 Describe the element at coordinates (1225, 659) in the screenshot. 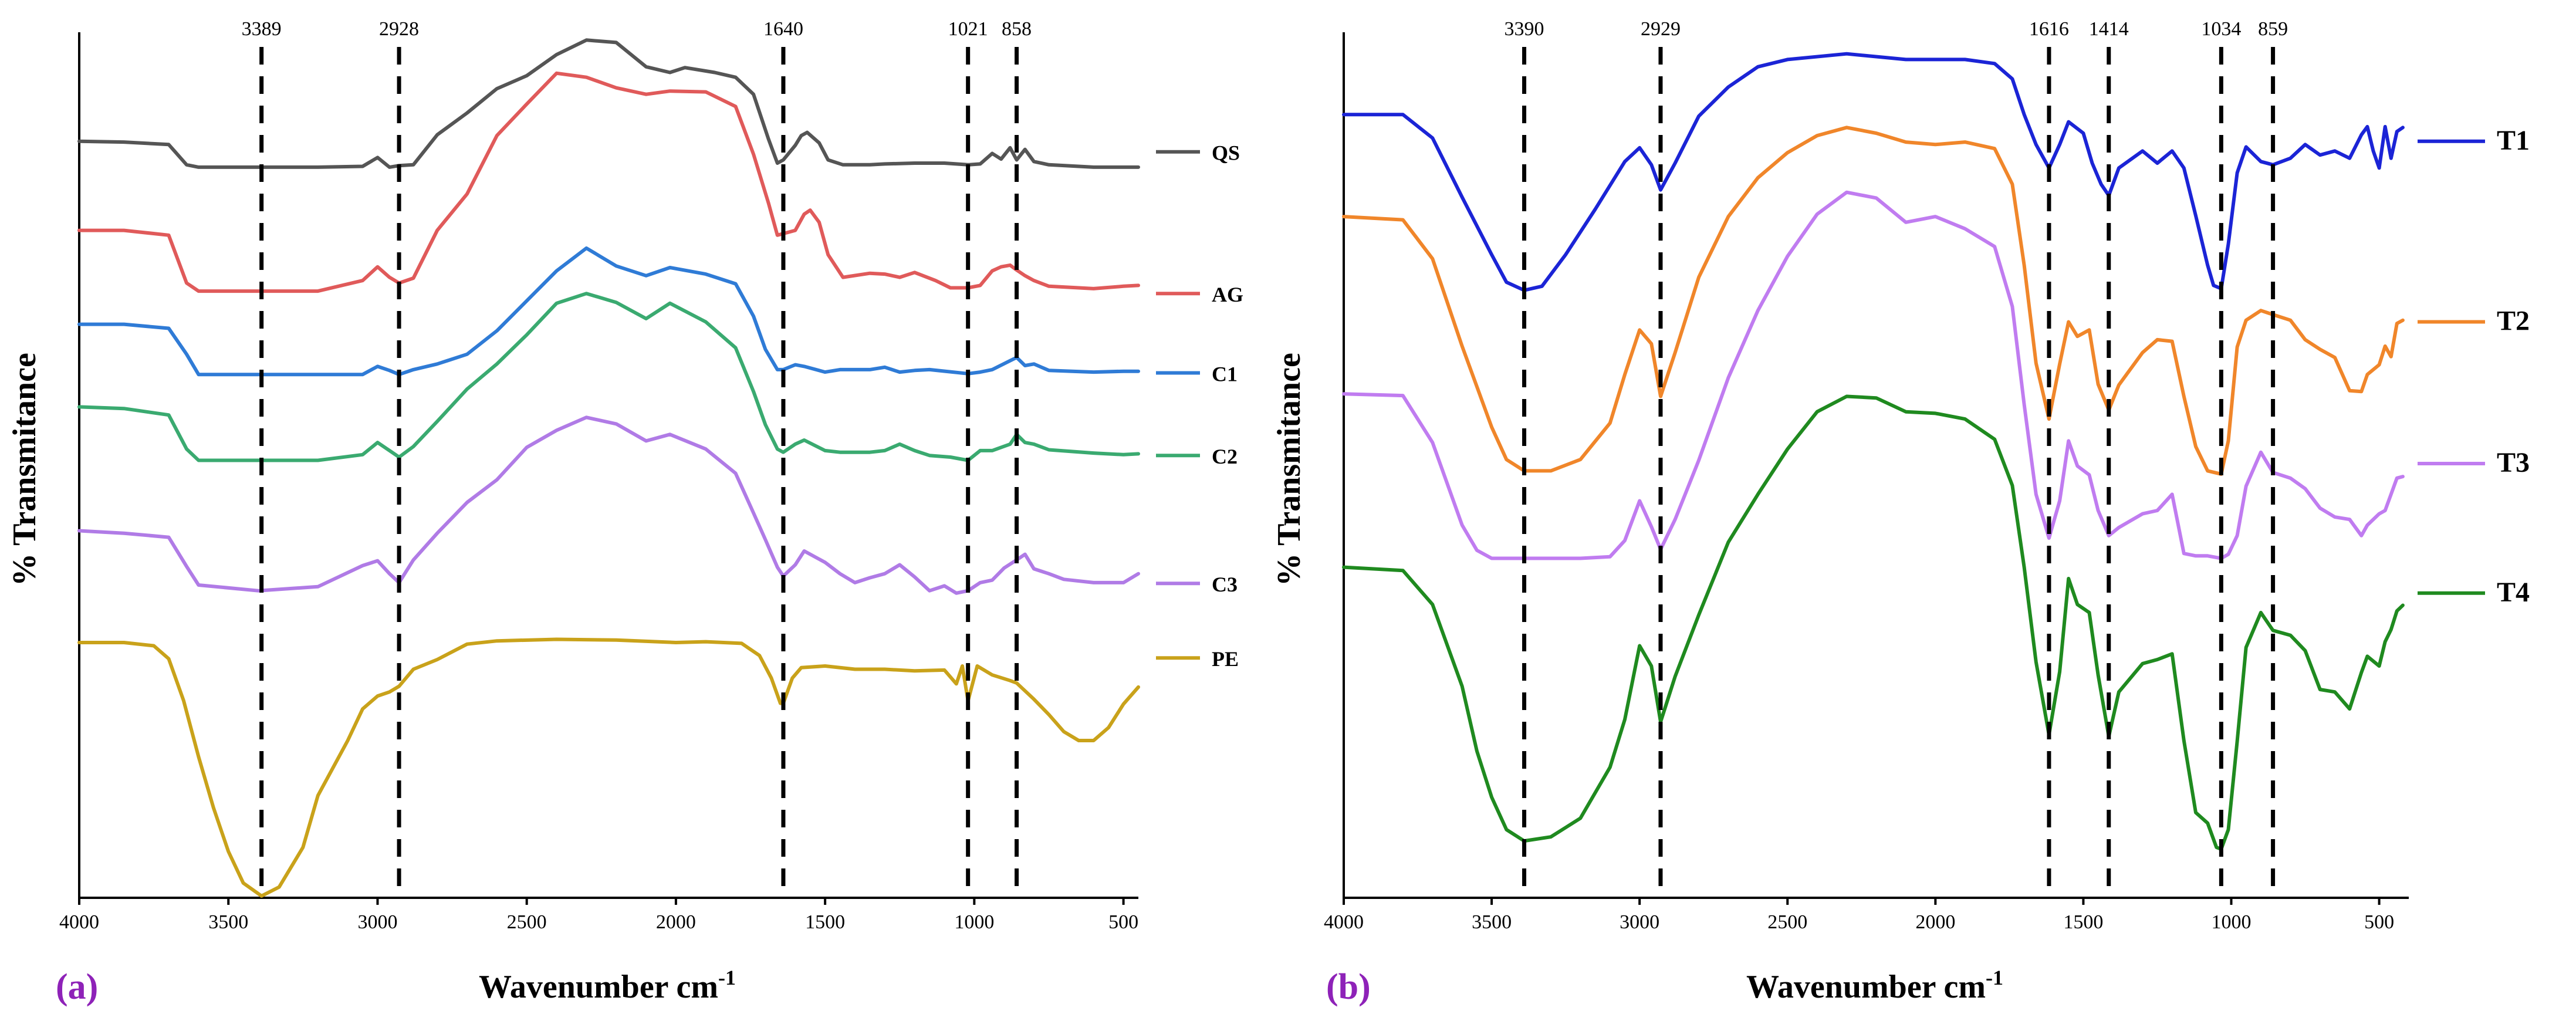

I see `legend-label-pe: PE` at that location.